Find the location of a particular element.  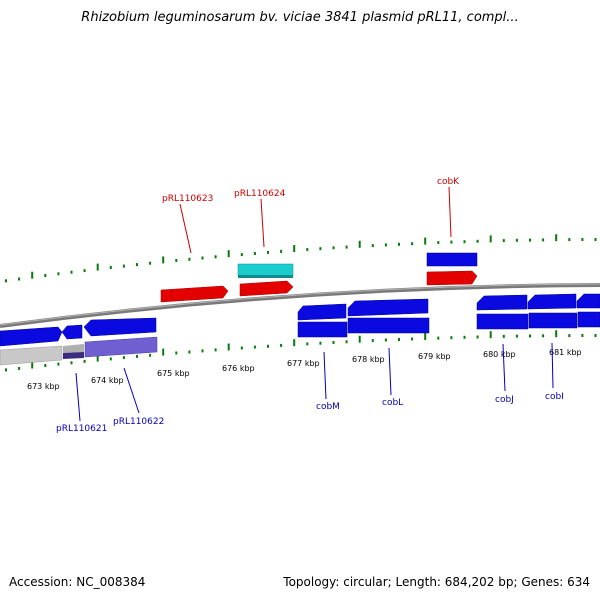

inner-tick-ring is located at coordinates (301, 351).